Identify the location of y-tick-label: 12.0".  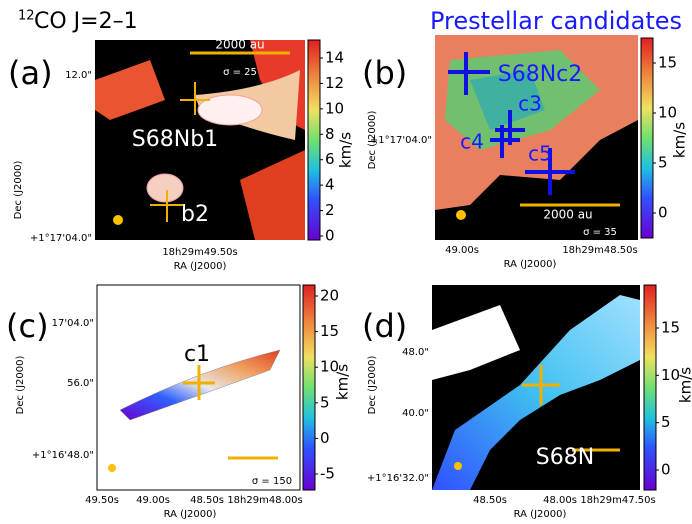
(78, 75).